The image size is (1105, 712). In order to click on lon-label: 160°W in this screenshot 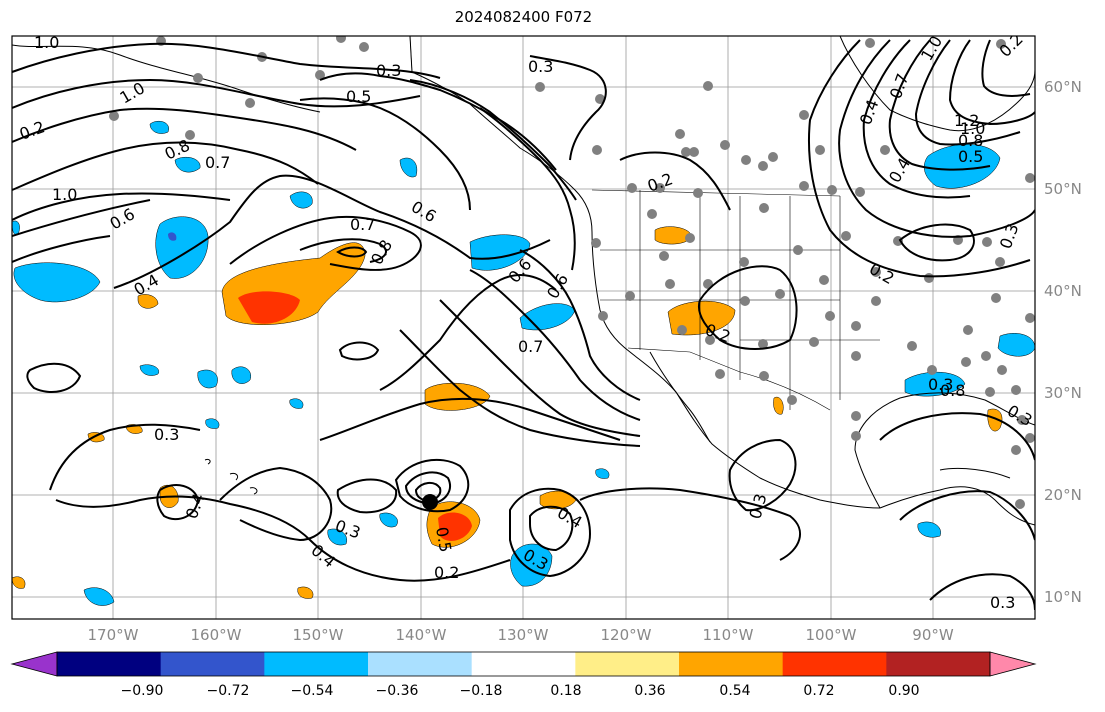, I will do `click(216, 635)`.